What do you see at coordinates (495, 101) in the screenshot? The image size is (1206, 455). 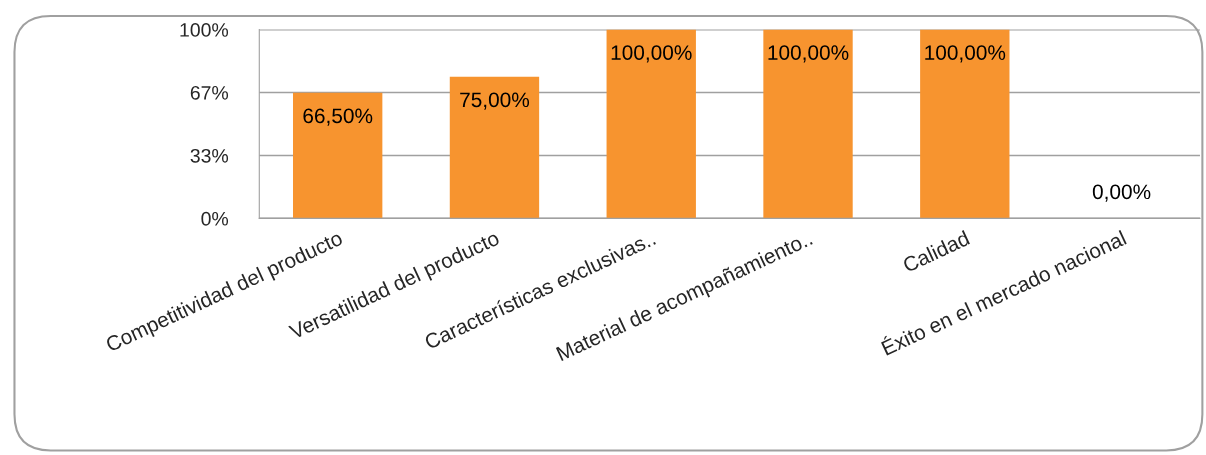 I see `data-label: 75,00%` at bounding box center [495, 101].